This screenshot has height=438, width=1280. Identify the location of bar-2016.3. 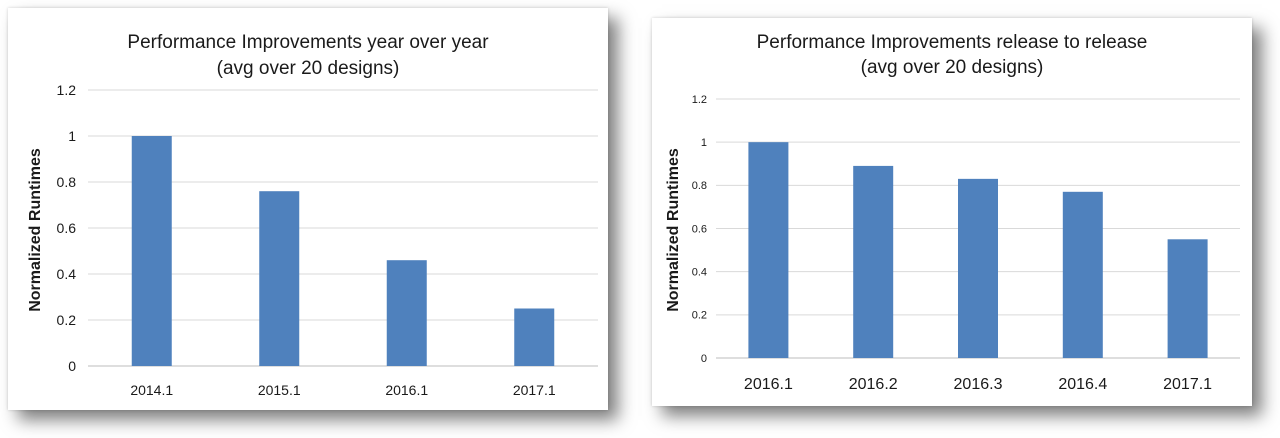
(978, 268).